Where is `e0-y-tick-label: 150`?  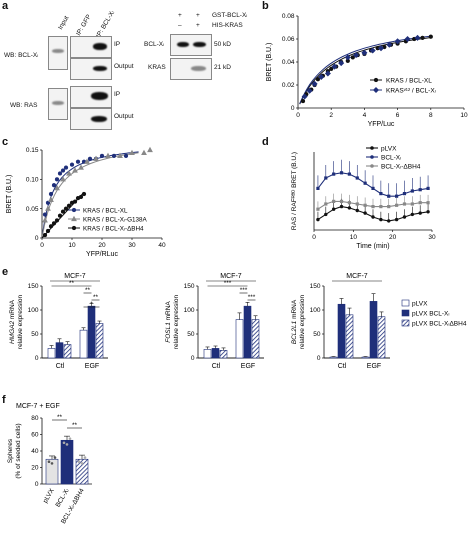 e0-y-tick-label: 150 is located at coordinates (33, 286).